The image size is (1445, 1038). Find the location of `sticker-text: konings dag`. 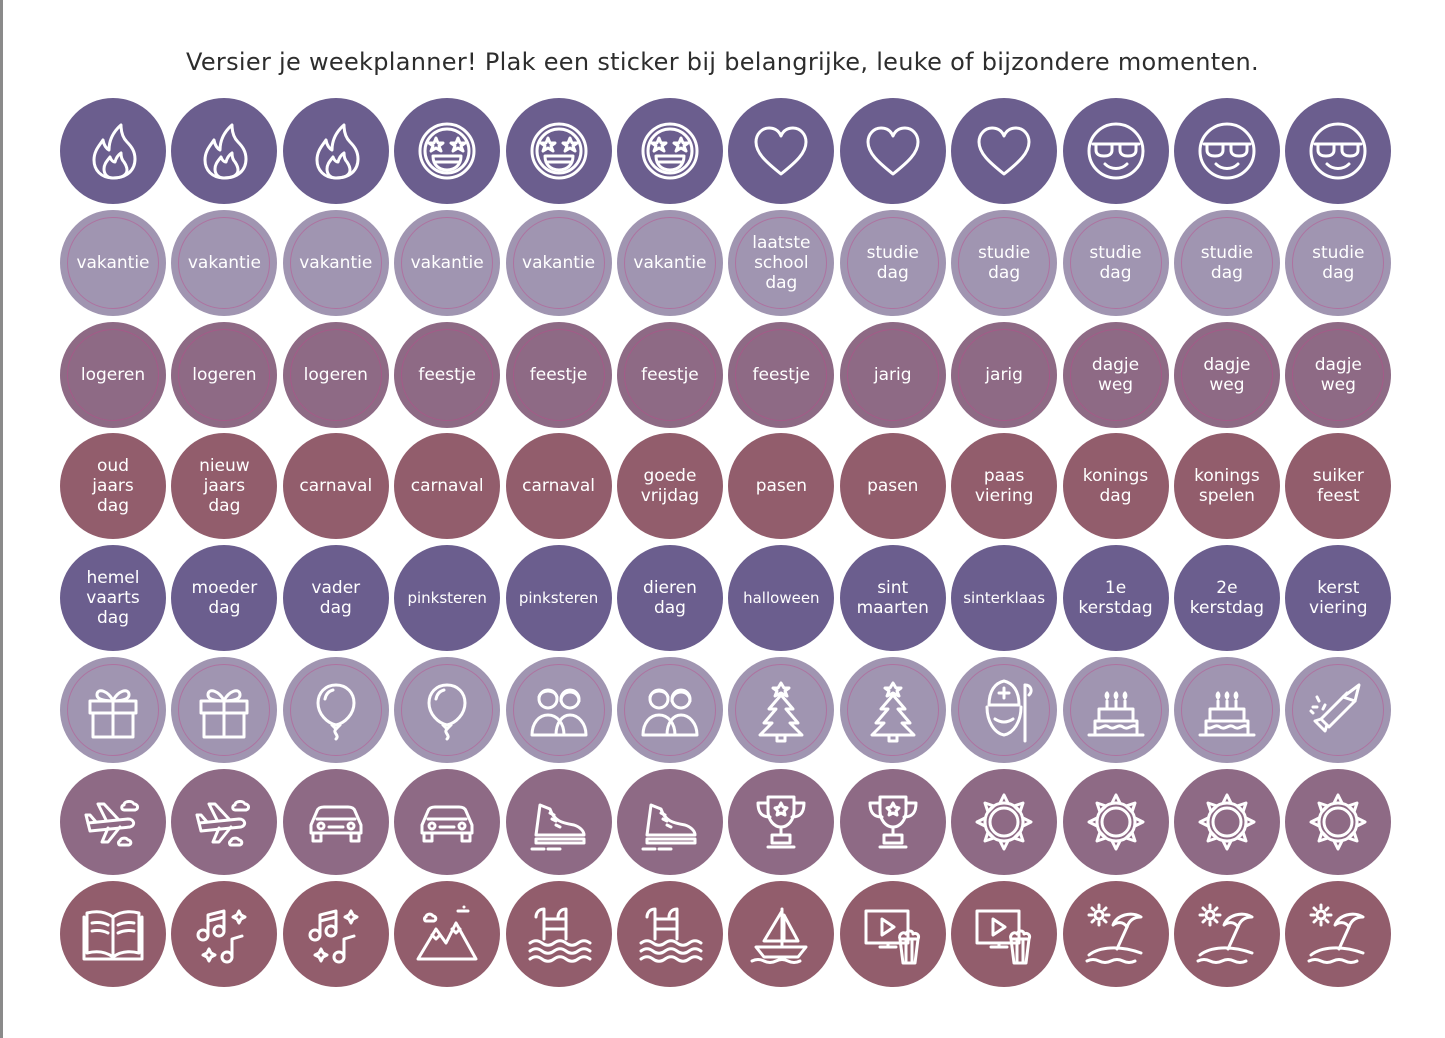

sticker-text: konings dag is located at coordinates (1115, 486).